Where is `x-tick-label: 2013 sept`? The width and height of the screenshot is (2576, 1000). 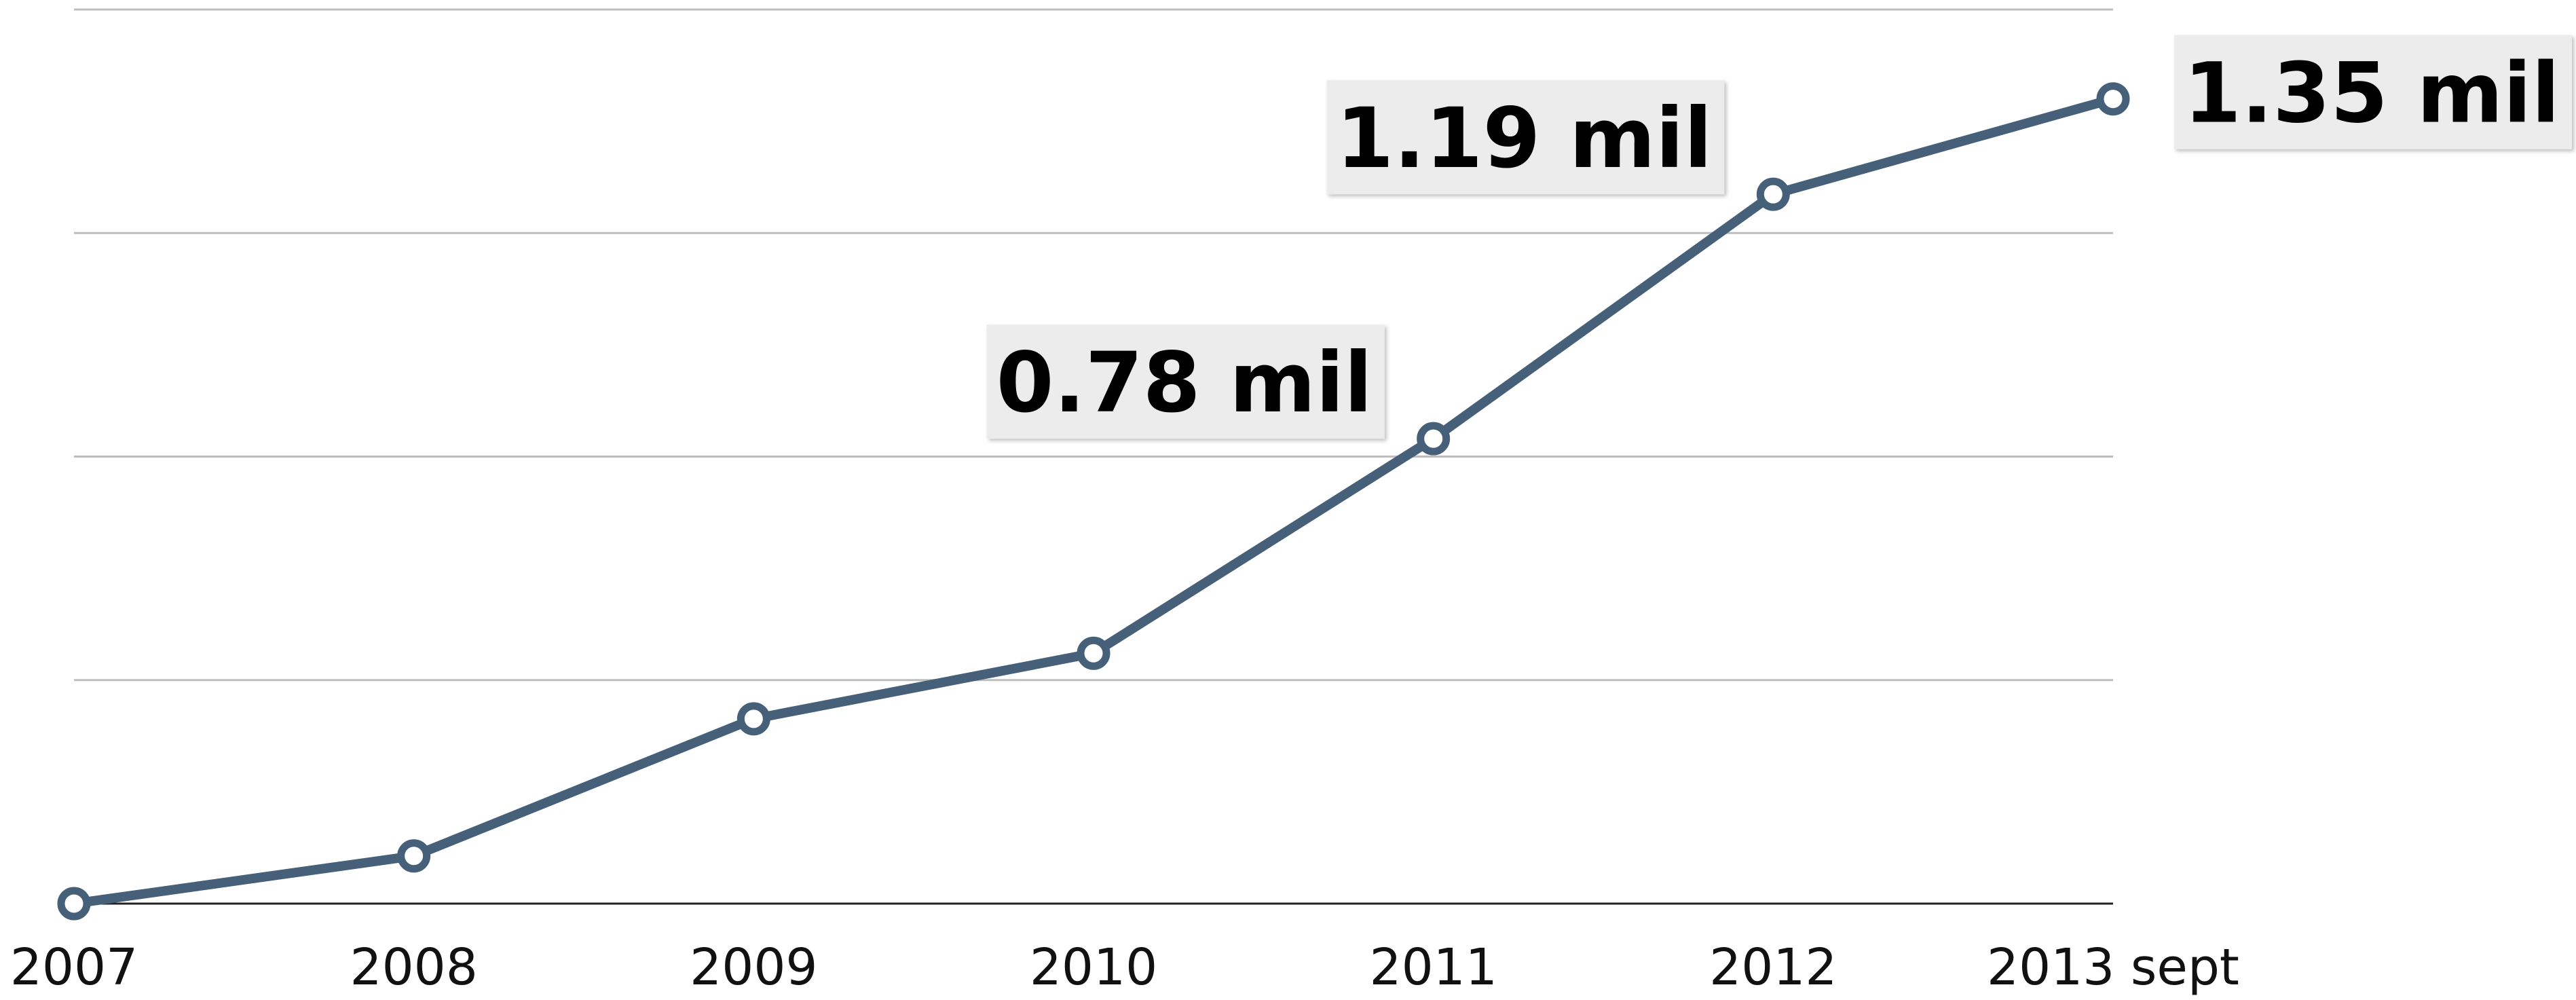 x-tick-label: 2013 sept is located at coordinates (2113, 968).